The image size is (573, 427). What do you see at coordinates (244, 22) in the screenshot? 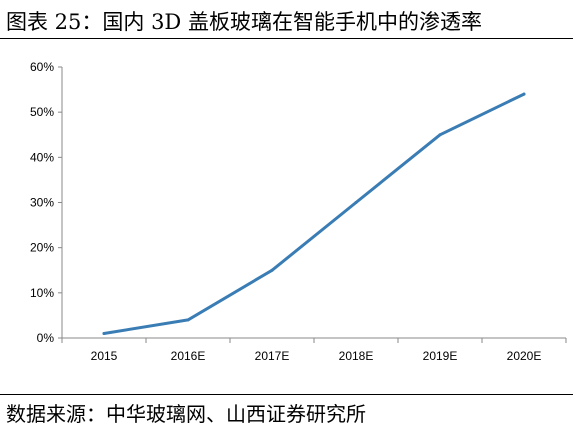
I see `chart-title: 图表 25：国内 3D 盖板玻璃在智能手机中的渗透率` at bounding box center [244, 22].